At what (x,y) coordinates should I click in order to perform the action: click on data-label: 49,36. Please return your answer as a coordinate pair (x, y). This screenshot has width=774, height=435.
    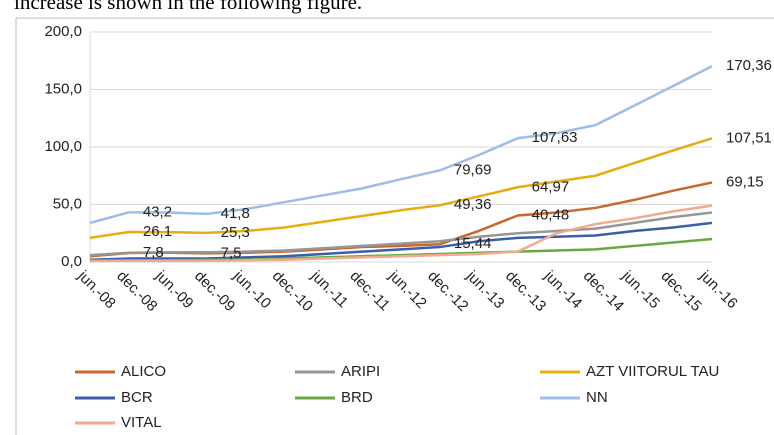
    Looking at the image, I should click on (473, 204).